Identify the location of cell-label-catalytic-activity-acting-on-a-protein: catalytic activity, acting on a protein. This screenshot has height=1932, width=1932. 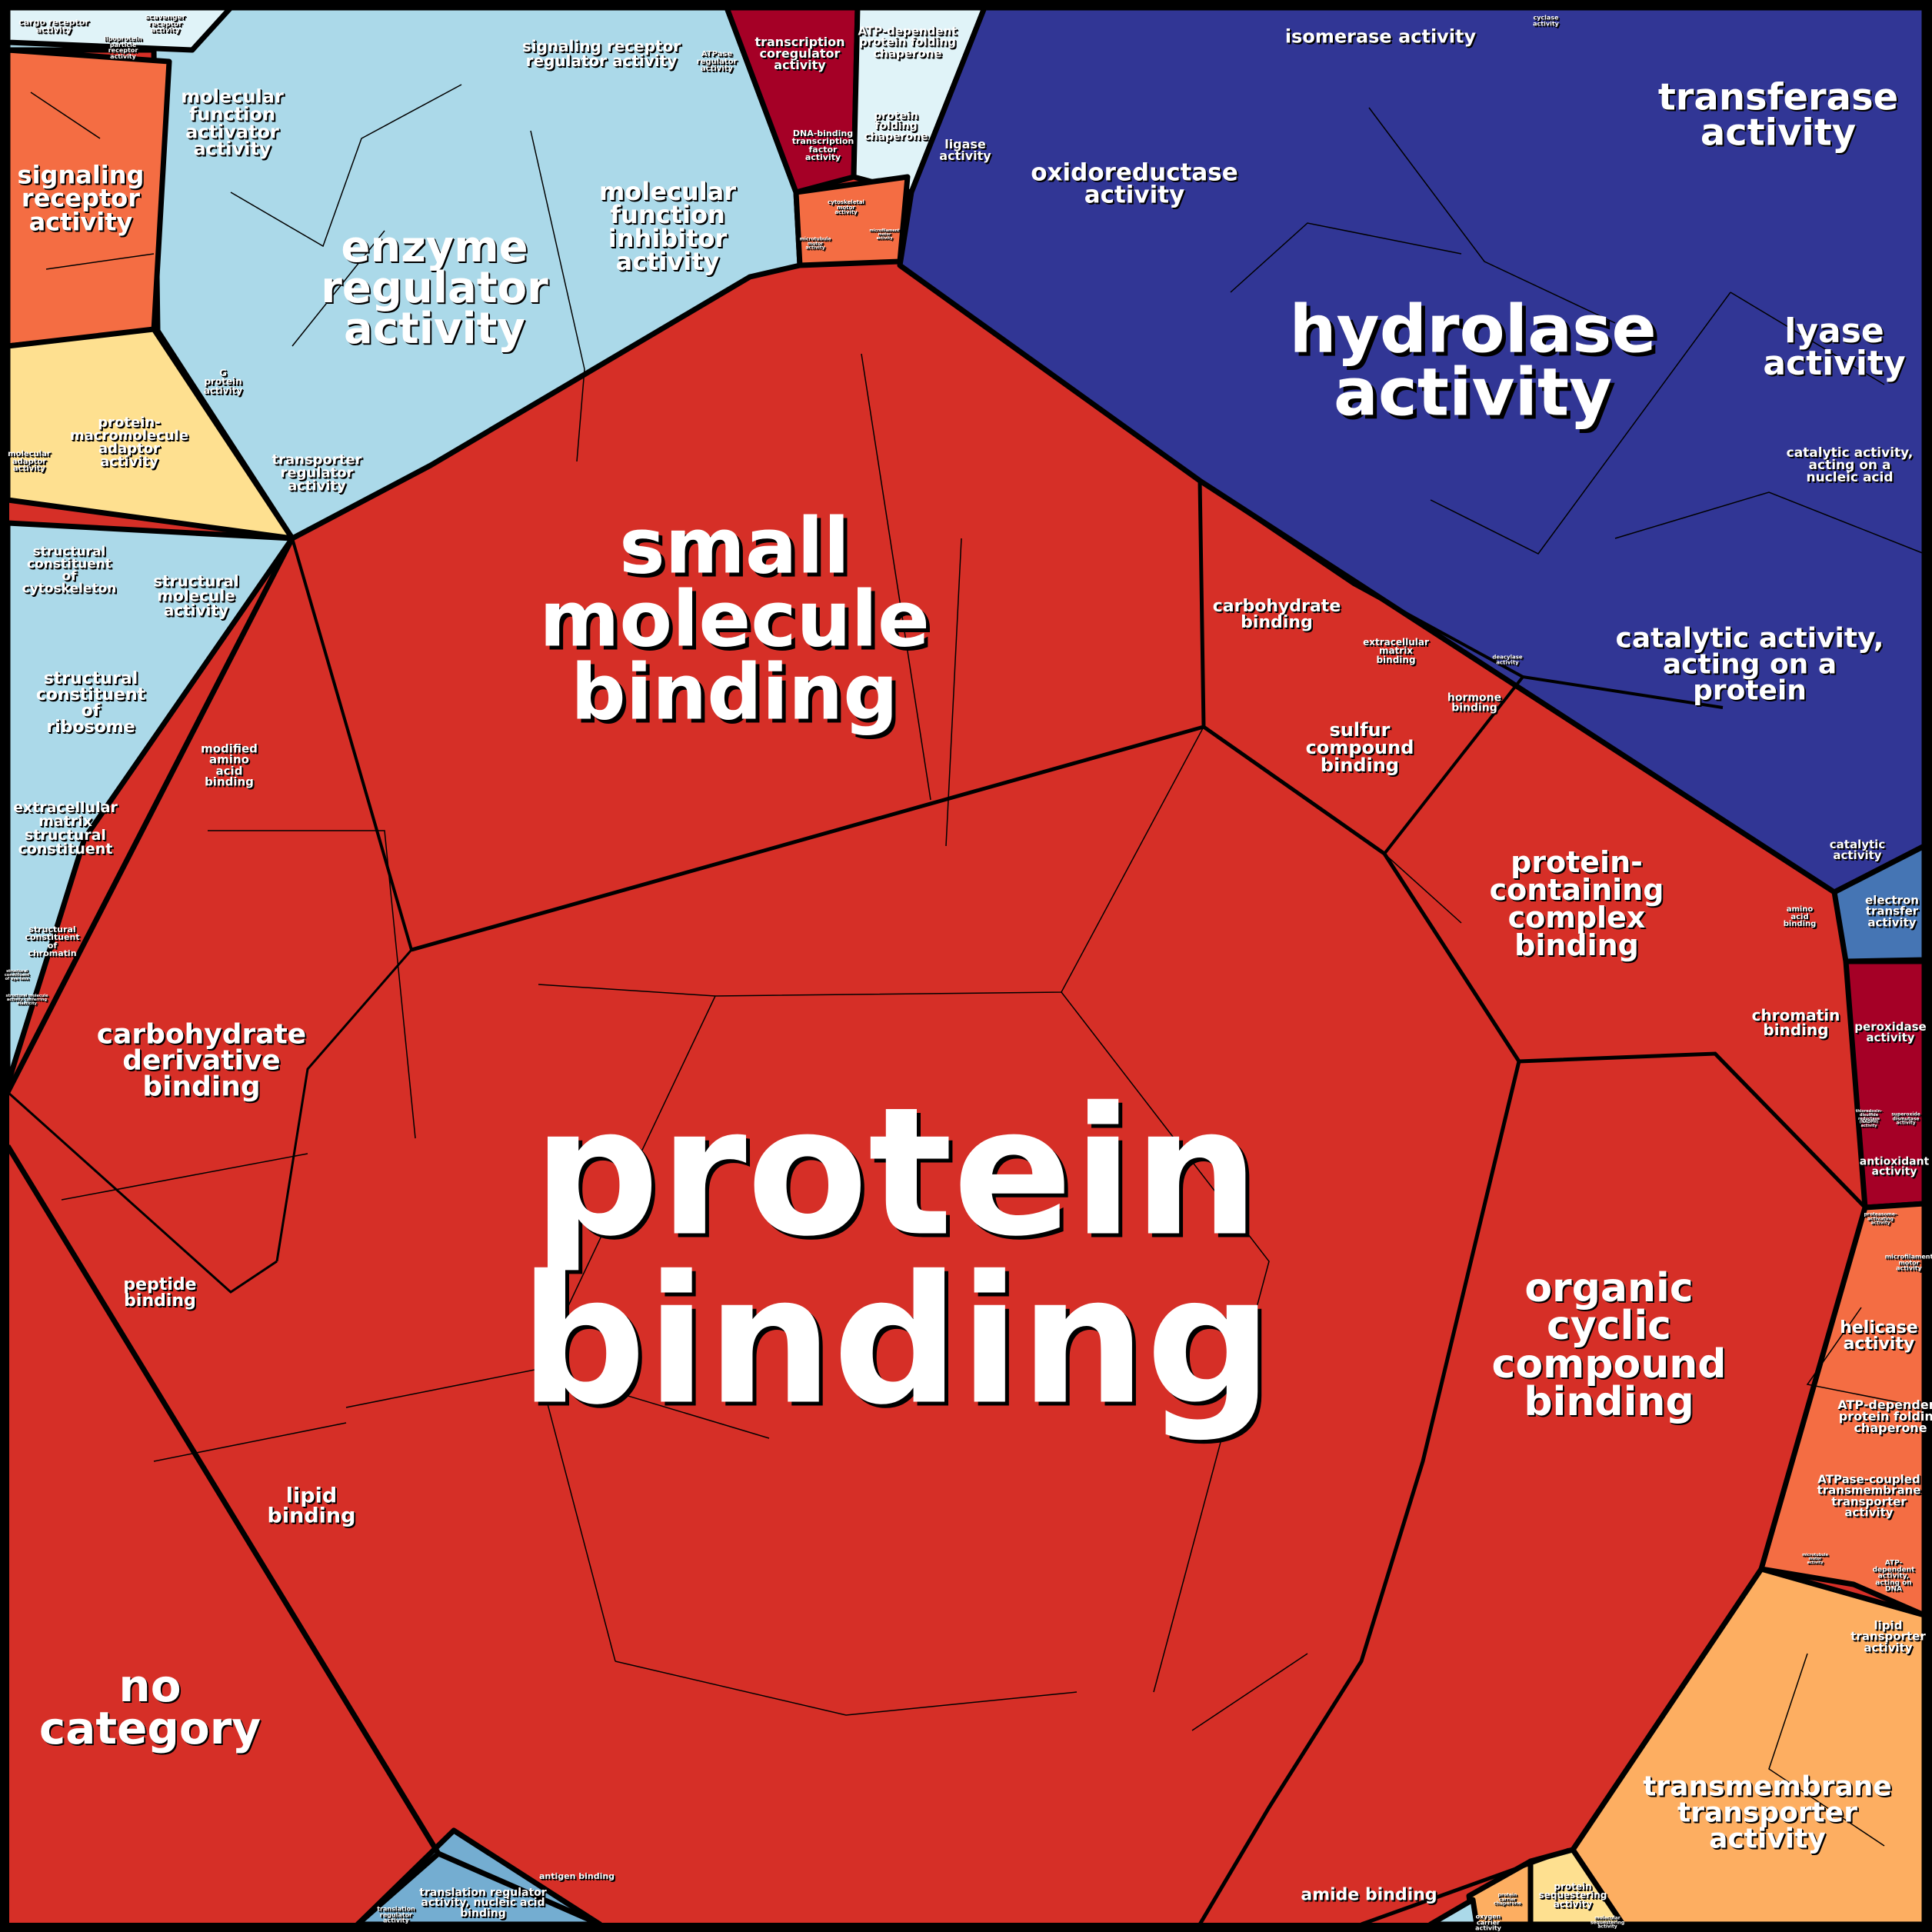
(1749, 665).